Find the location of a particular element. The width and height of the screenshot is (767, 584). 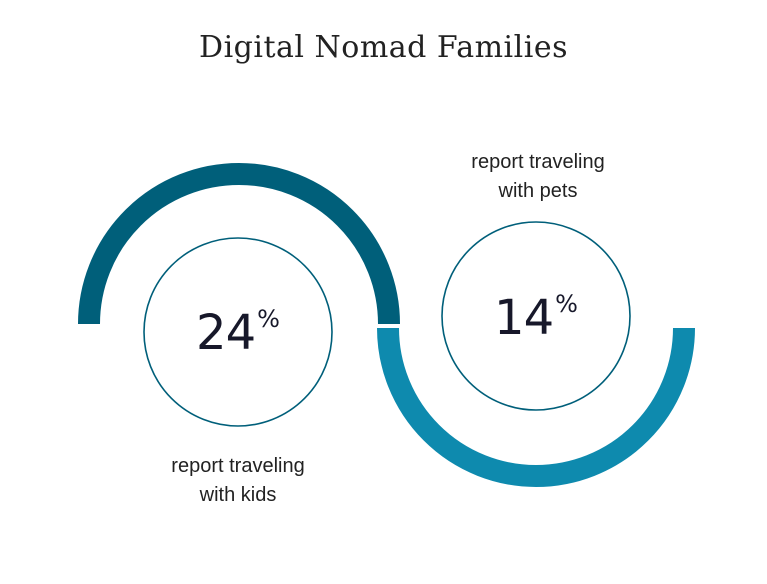

ring-pets is located at coordinates (536, 316).